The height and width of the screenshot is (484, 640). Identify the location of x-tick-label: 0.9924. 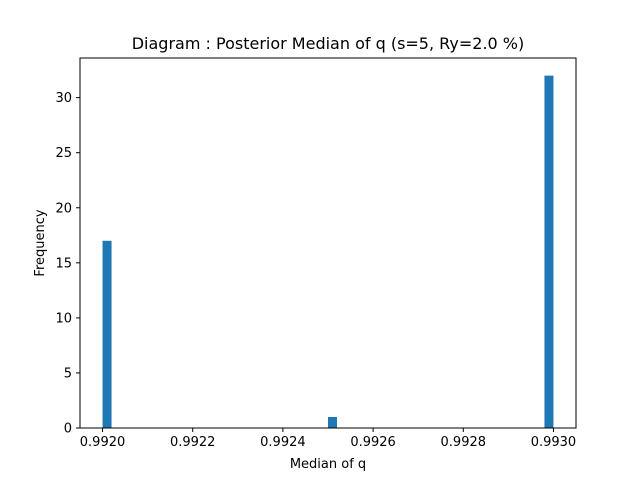
(283, 442).